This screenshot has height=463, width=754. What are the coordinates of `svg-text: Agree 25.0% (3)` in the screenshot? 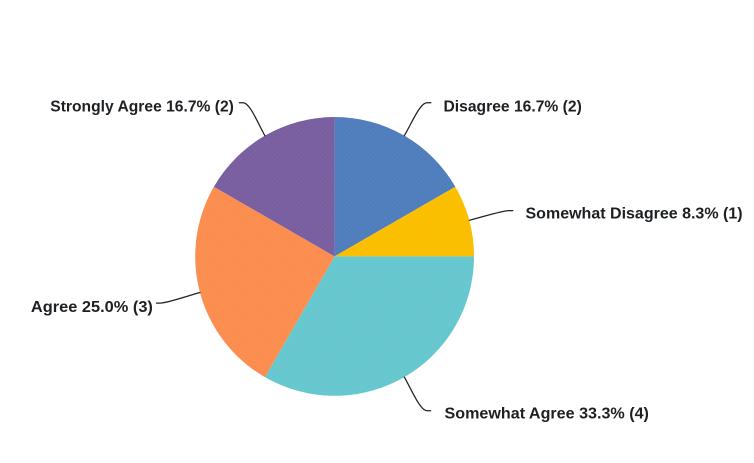 It's located at (92, 307).